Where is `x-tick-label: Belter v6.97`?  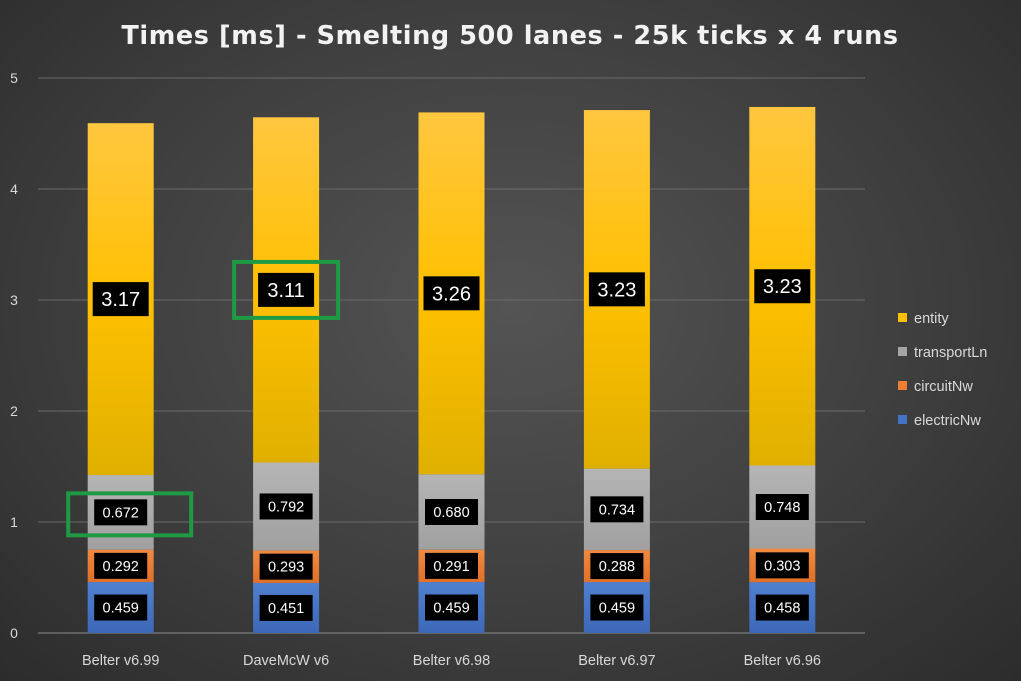
x-tick-label: Belter v6.97 is located at coordinates (616, 661).